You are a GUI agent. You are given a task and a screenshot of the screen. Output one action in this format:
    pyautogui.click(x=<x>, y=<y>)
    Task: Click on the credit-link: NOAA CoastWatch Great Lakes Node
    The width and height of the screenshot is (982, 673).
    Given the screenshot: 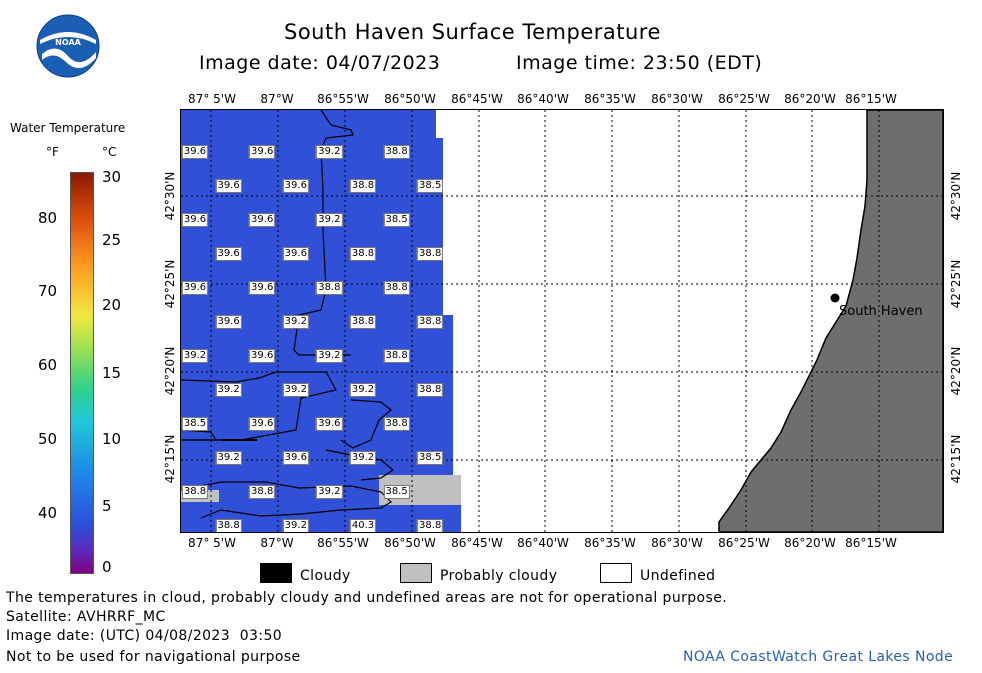 What is the action you would take?
    pyautogui.click(x=818, y=657)
    